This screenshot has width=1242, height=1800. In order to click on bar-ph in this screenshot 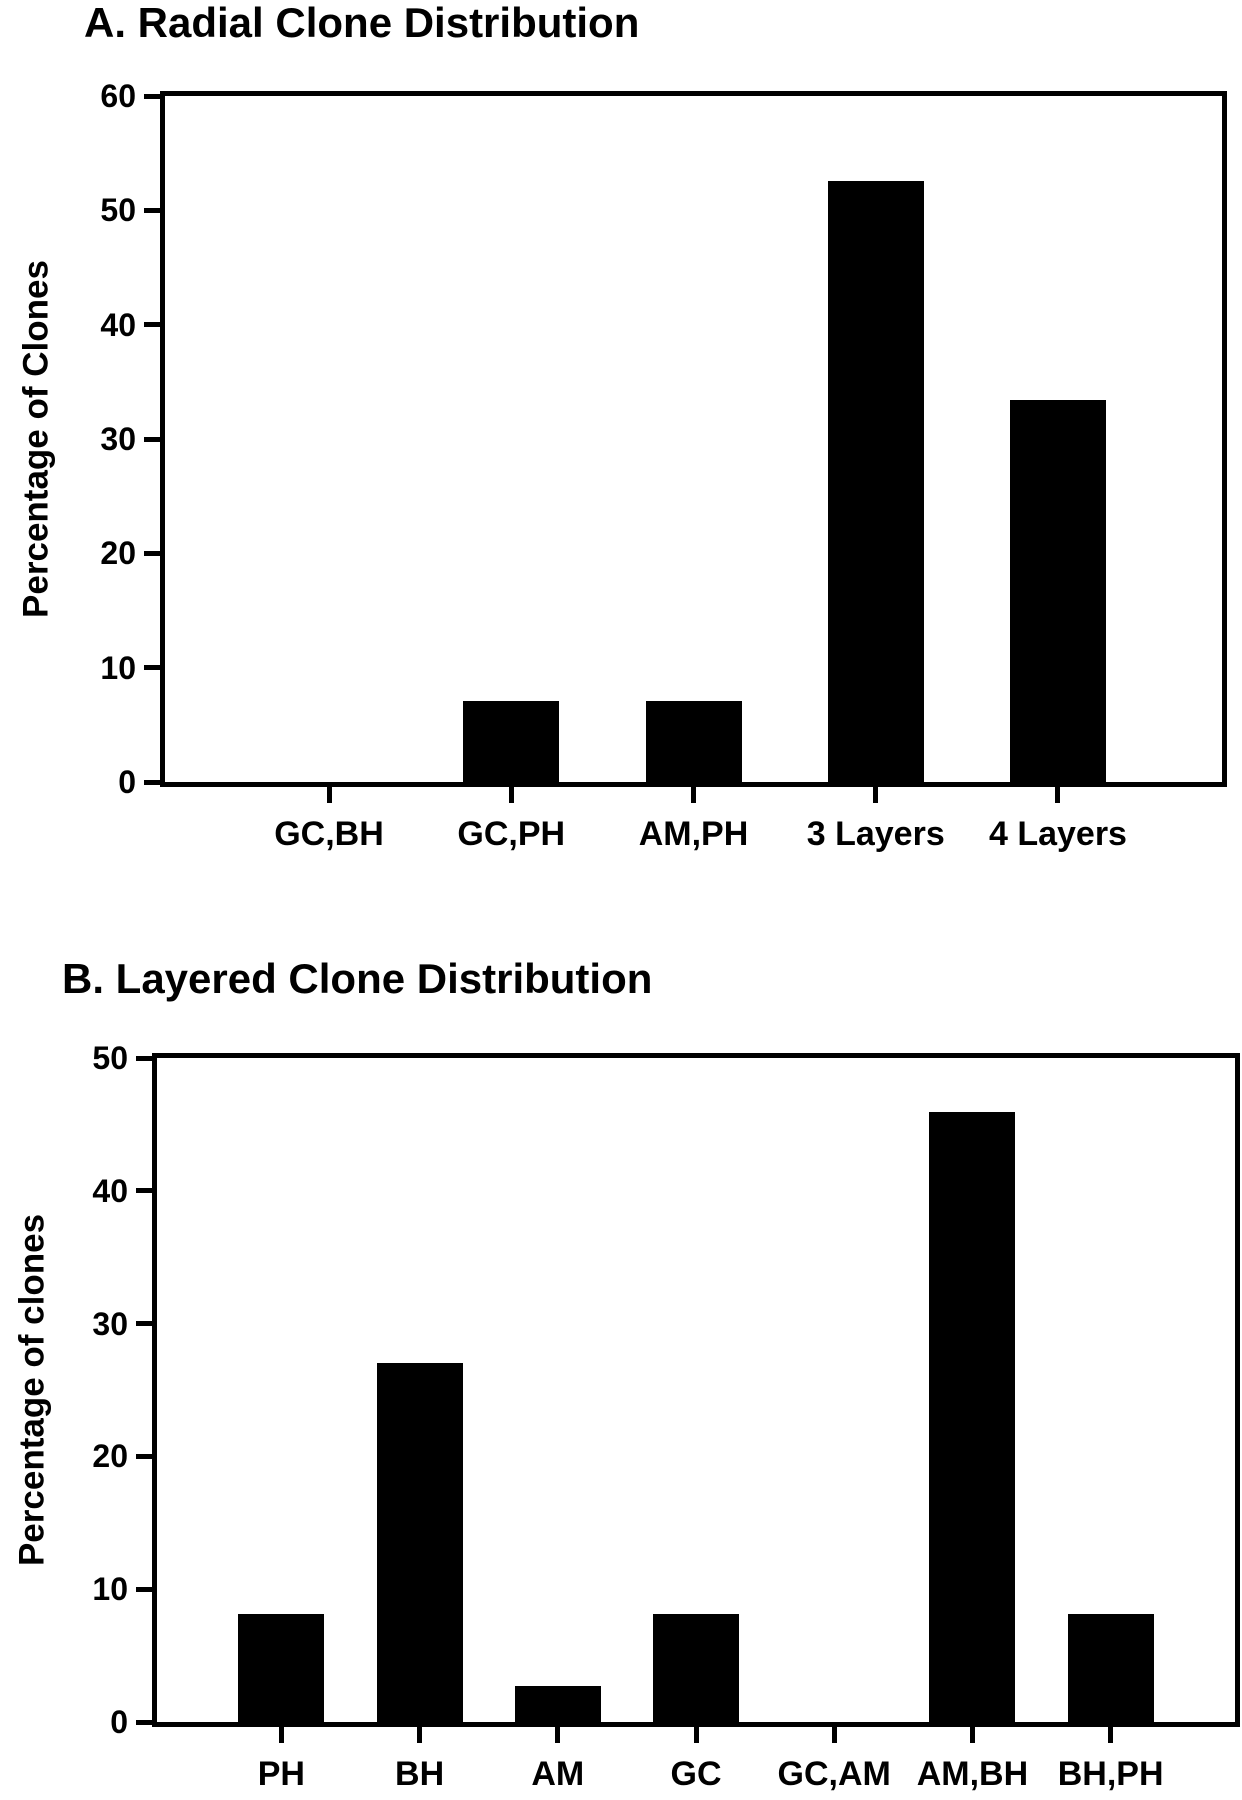, I will do `click(281, 1668)`.